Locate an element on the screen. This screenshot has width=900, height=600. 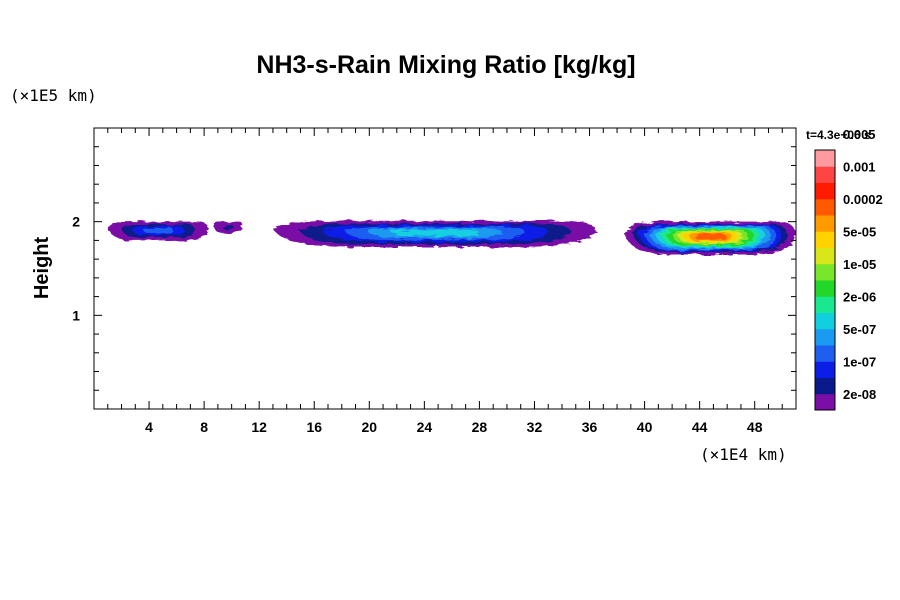
x-tick-label: 4 is located at coordinates (149, 427).